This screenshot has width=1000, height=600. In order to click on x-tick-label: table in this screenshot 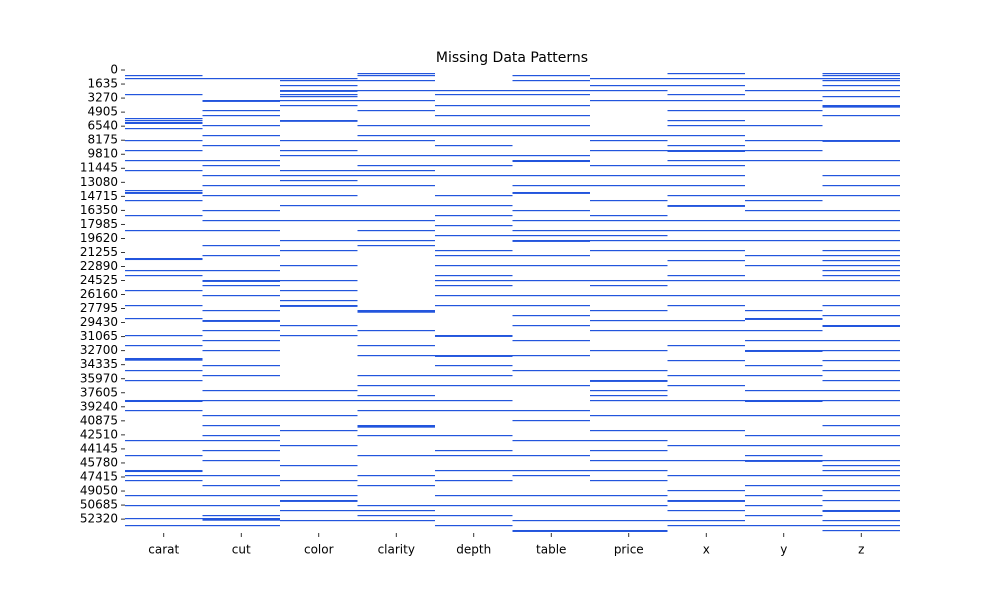, I will do `click(551, 550)`.